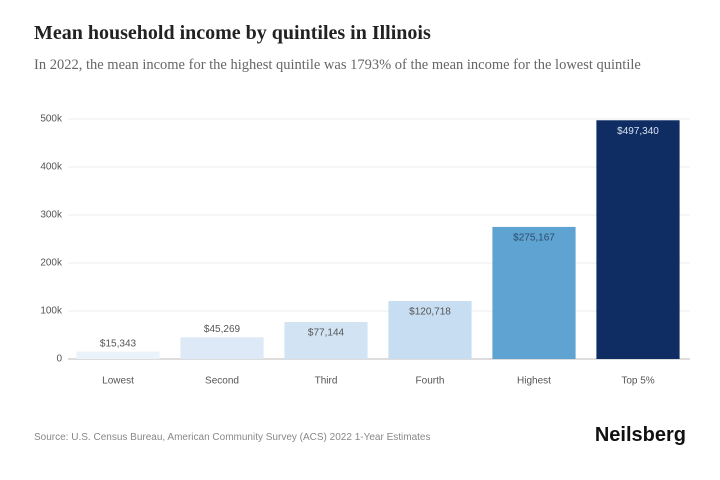  What do you see at coordinates (534, 238) in the screenshot?
I see `value-label: $275,167` at bounding box center [534, 238].